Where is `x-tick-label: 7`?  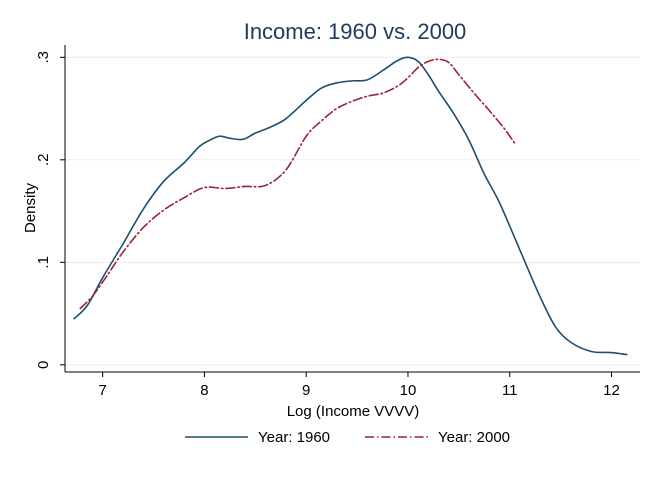
x-tick-label: 7 is located at coordinates (102, 390).